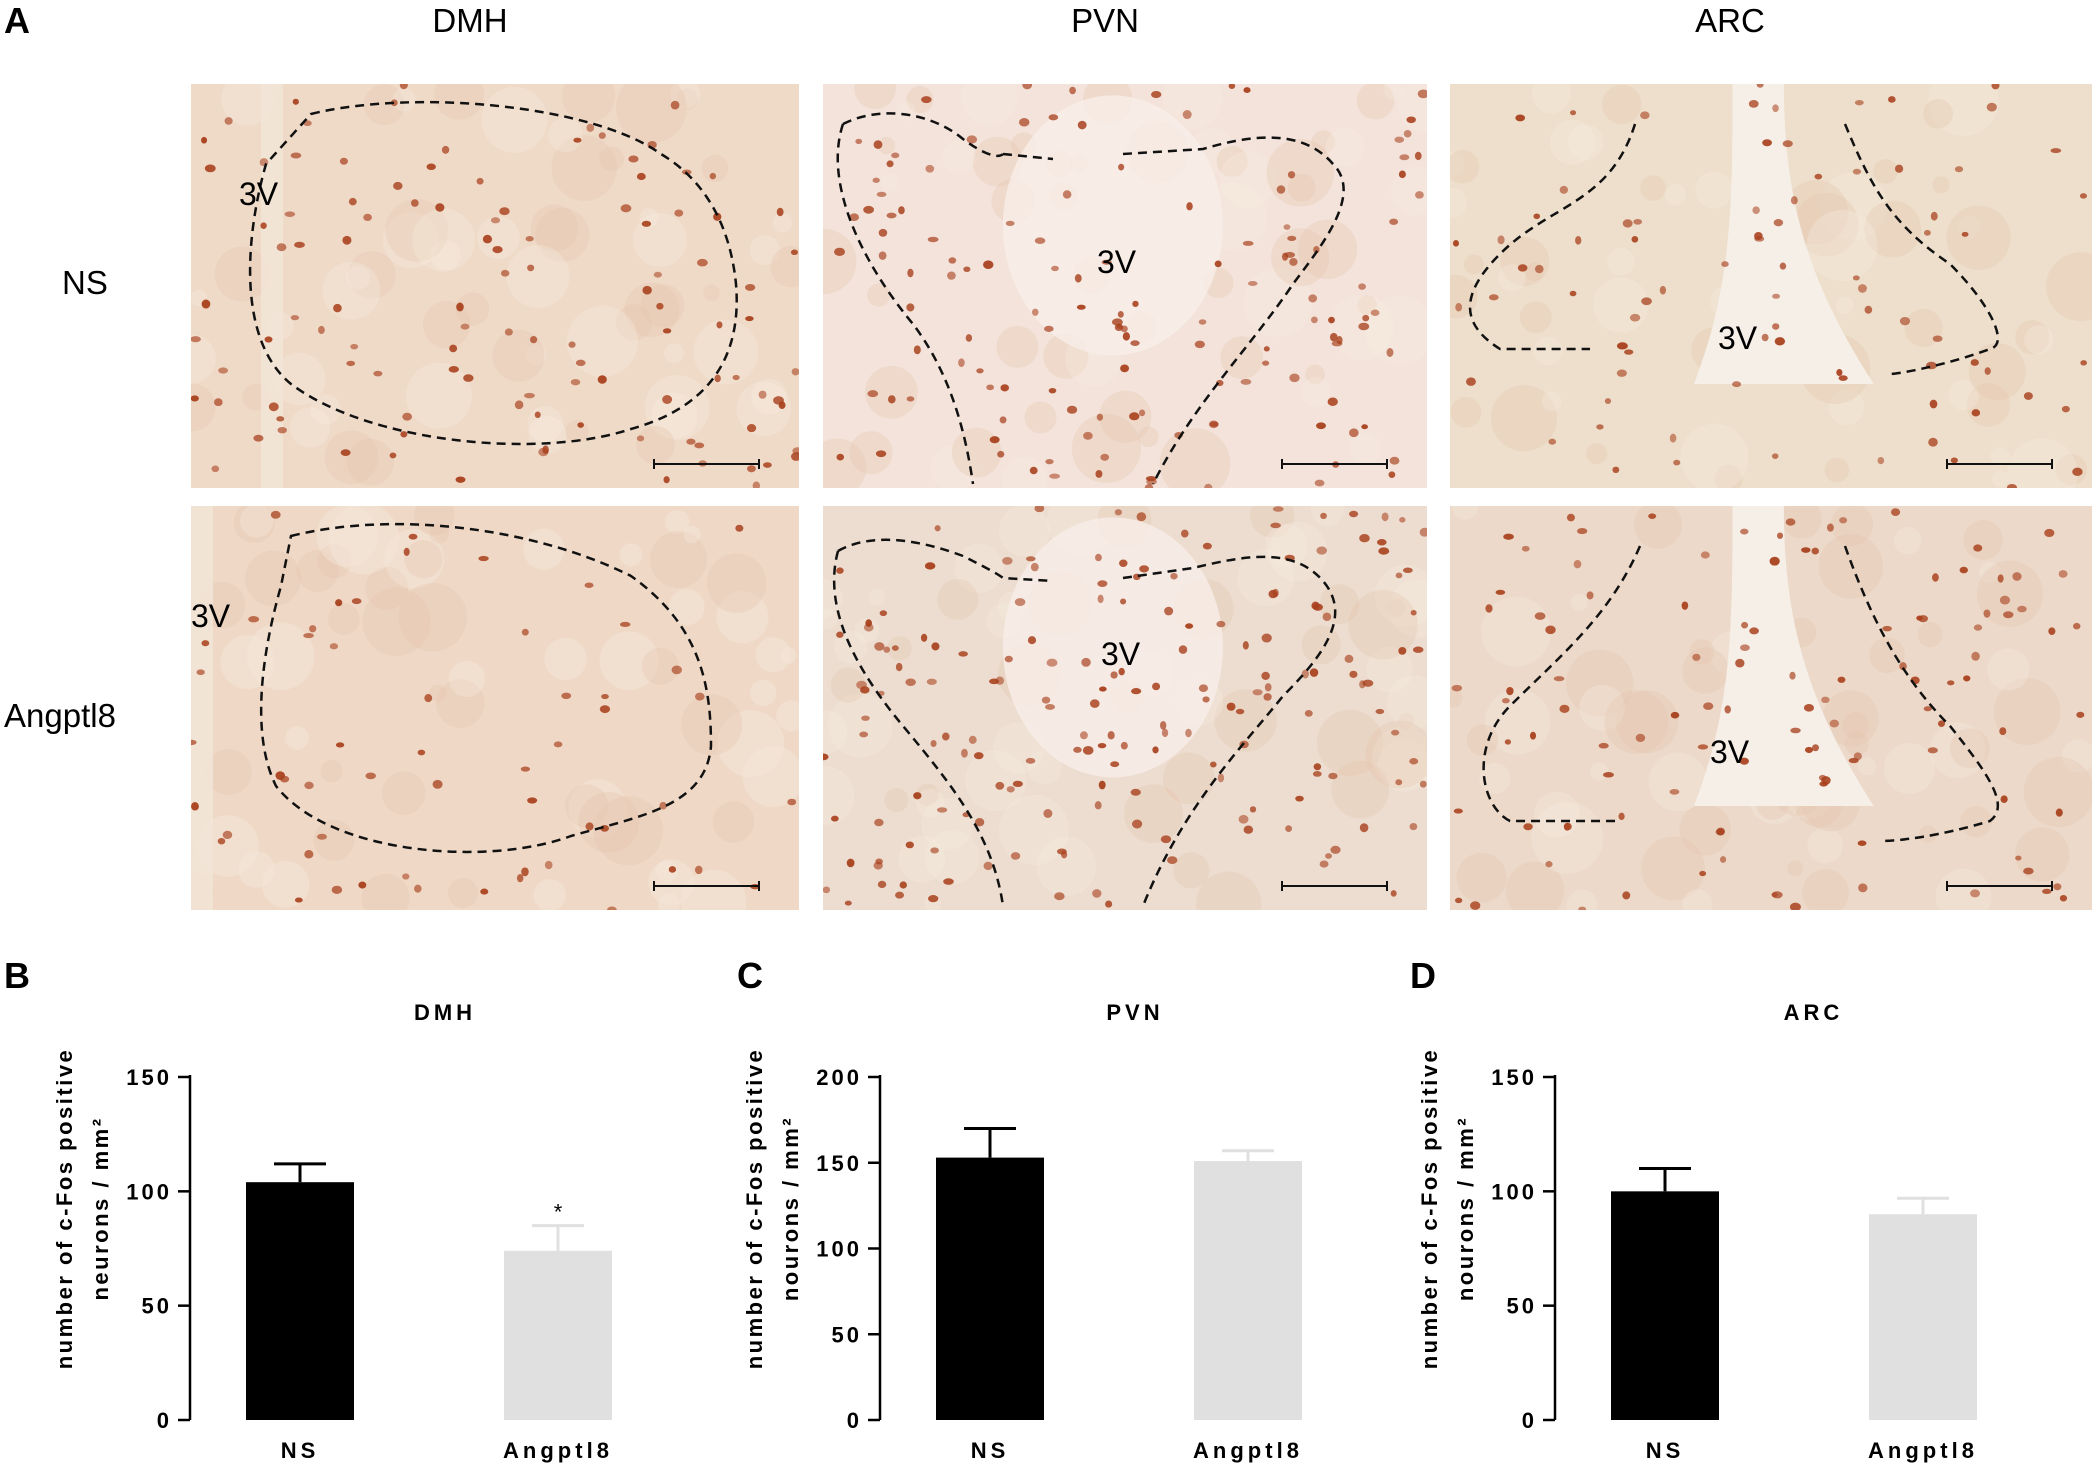 This screenshot has width=2092, height=1476. Describe the element at coordinates (1134, 1012) in the screenshot. I see `chart-title: PVN` at that location.